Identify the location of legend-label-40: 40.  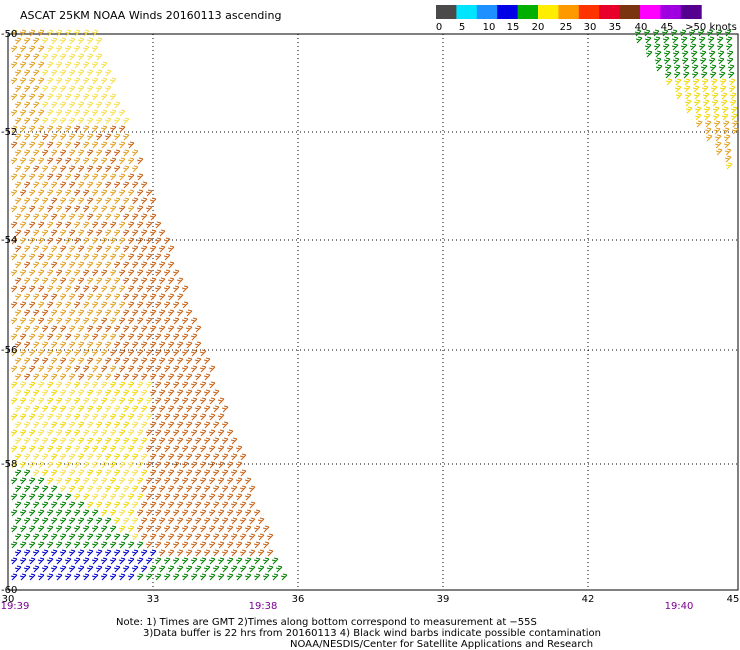
(641, 27).